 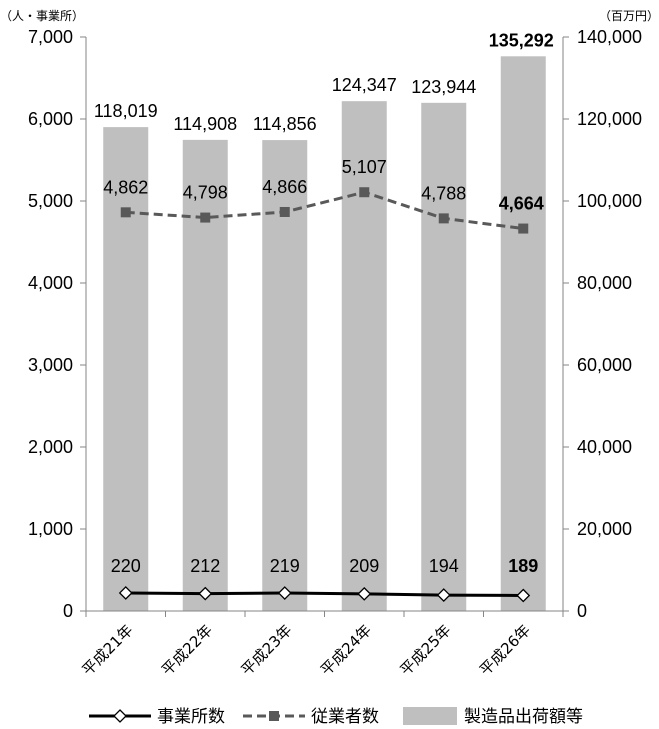 What do you see at coordinates (50, 119) in the screenshot?
I see `left-tick-label: 6,000` at bounding box center [50, 119].